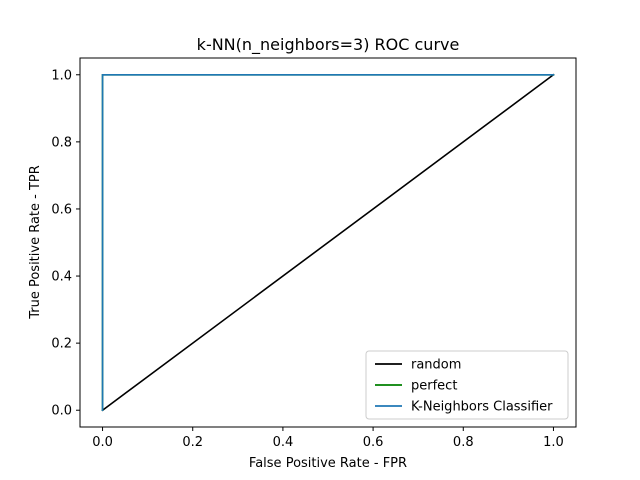  I want to click on y-tick-label: 0.4, so click(61, 277).